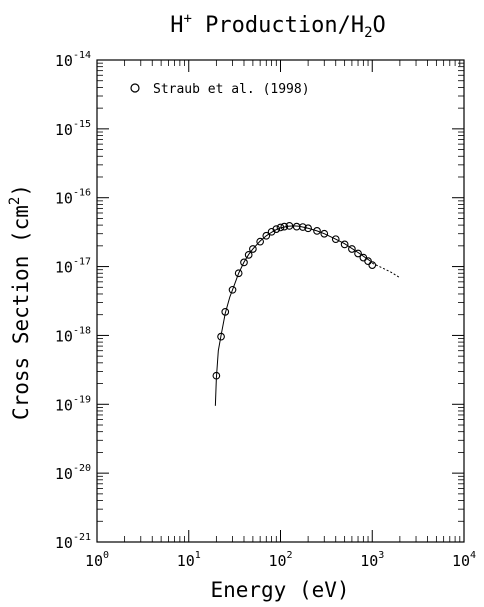 This screenshot has width=484, height=607. I want to click on x-tick-label: 10¹, so click(189, 560).